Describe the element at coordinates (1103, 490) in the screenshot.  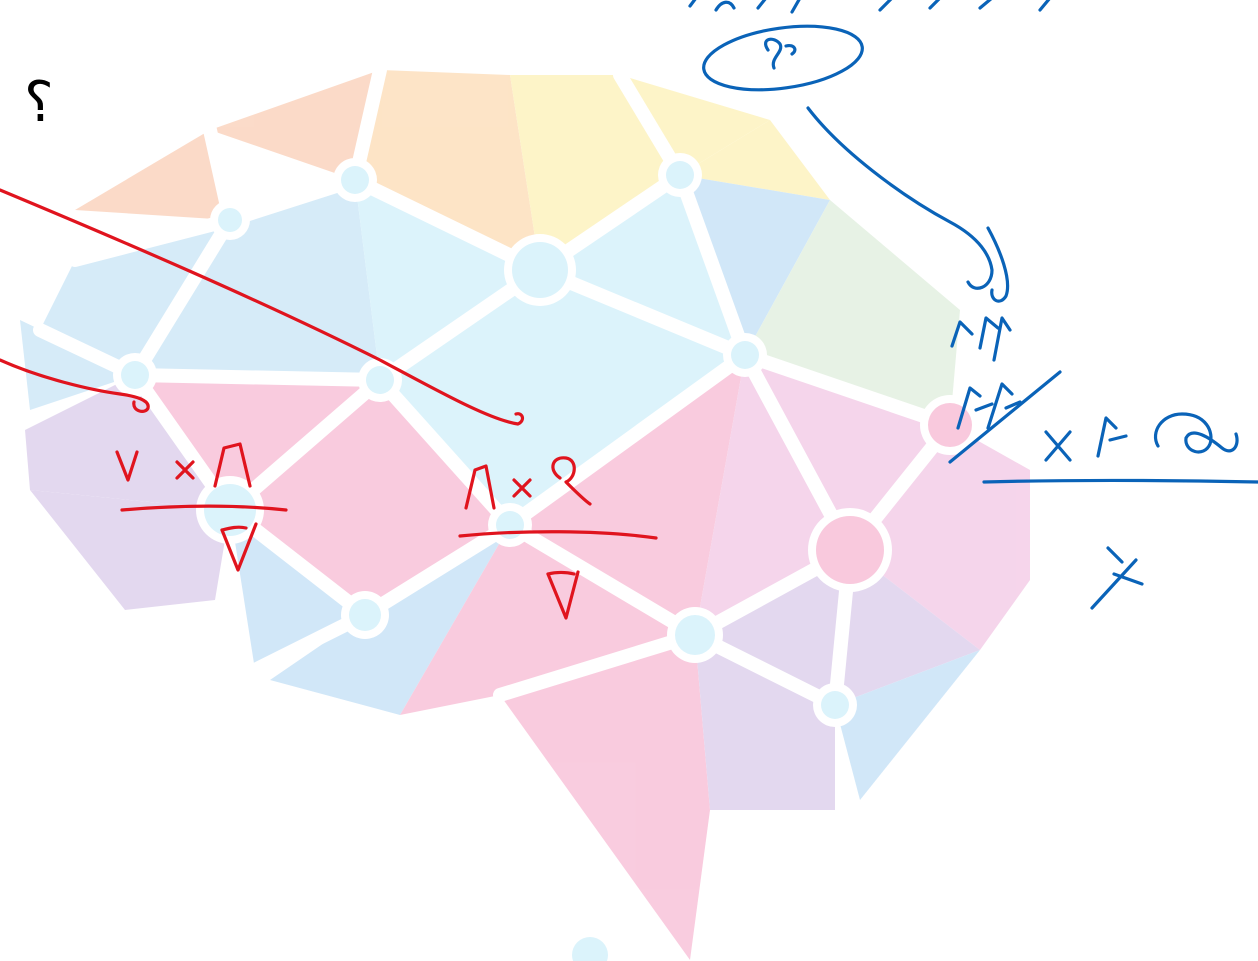
I see `blue-fraction-right` at that location.